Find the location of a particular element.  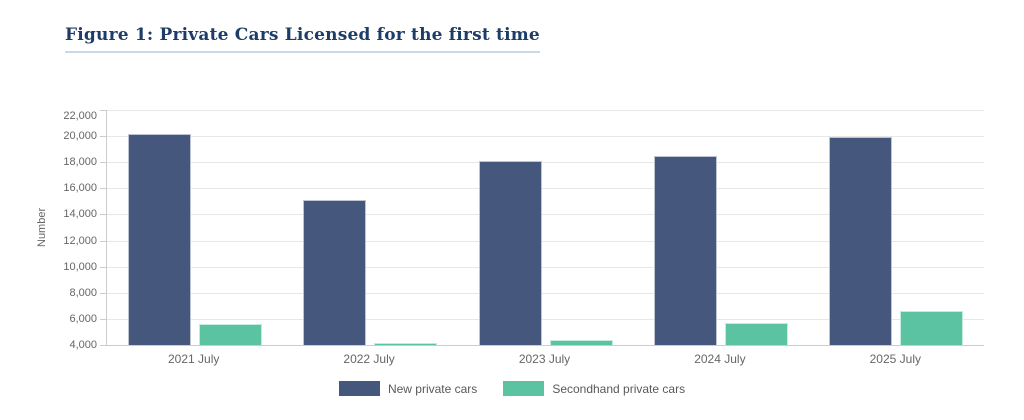

y-tick-label-10-000: 10,000 is located at coordinates (80, 266).